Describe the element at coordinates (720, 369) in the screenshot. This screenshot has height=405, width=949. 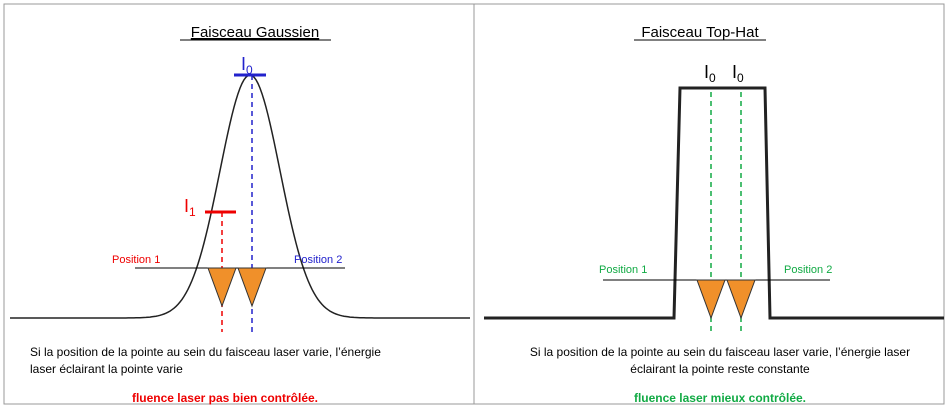
I see `caption: éclairant la pointe reste constante` at that location.